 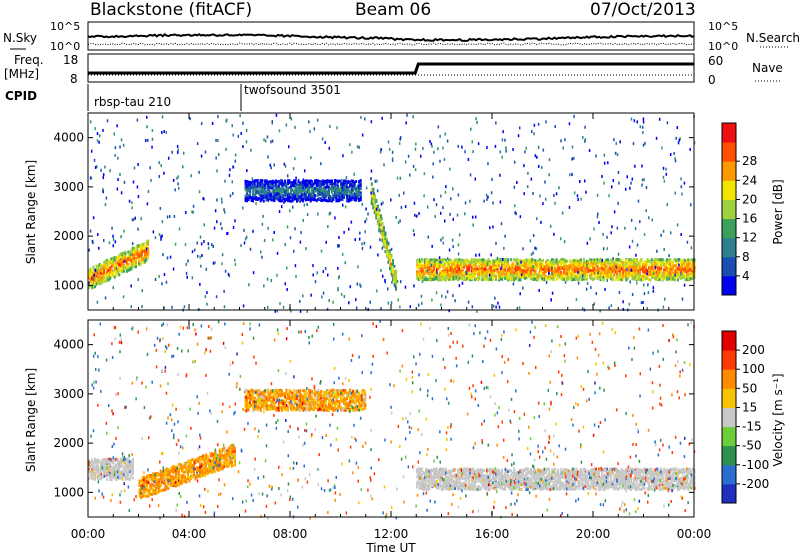 I want to click on page-title: Blackstone (fitACF), so click(x=171, y=10).